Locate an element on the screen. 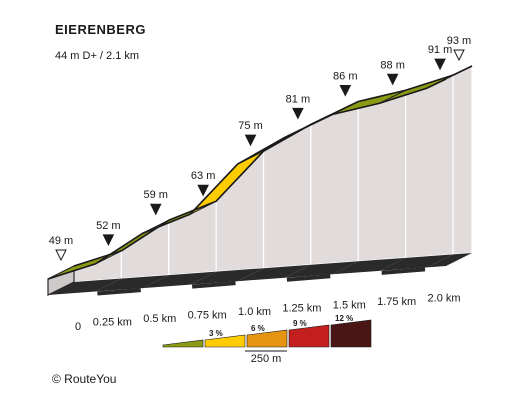 This screenshot has width=532, height=400. distance-tick-label: 0.5 km is located at coordinates (159, 319).